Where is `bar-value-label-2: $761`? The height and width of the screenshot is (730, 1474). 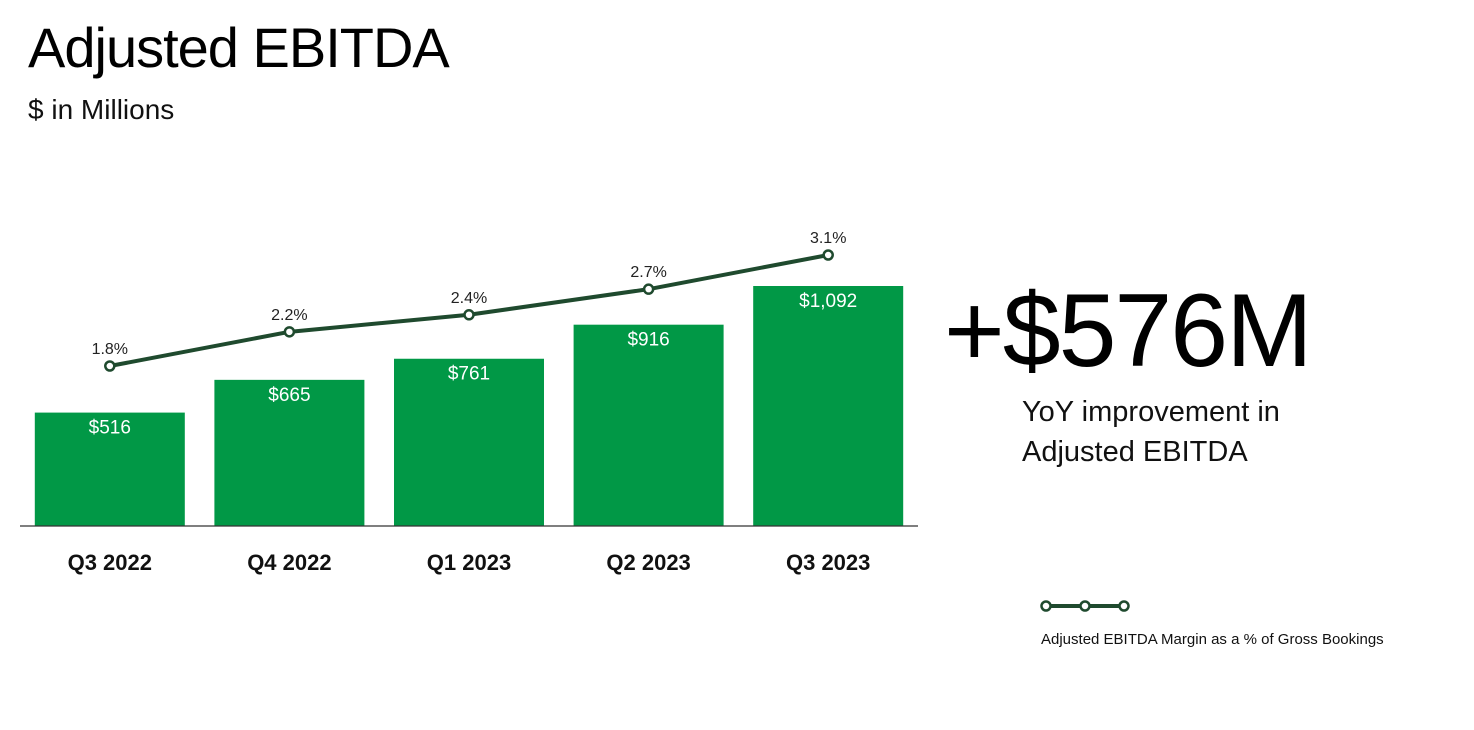 bar-value-label-2: $761 is located at coordinates (469, 374).